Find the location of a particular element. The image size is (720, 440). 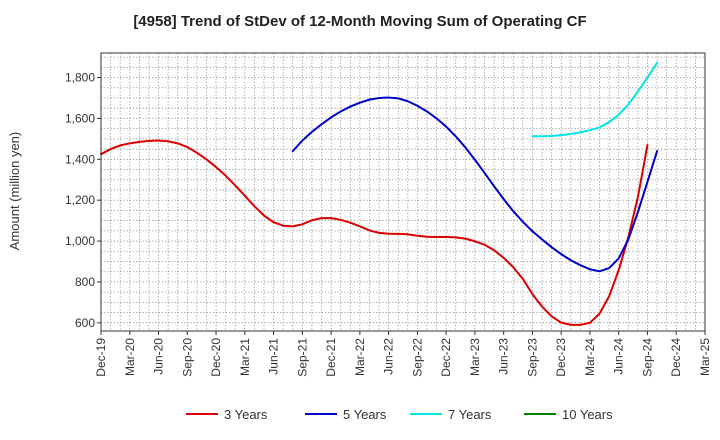

series-line-7-years is located at coordinates (595, 99).